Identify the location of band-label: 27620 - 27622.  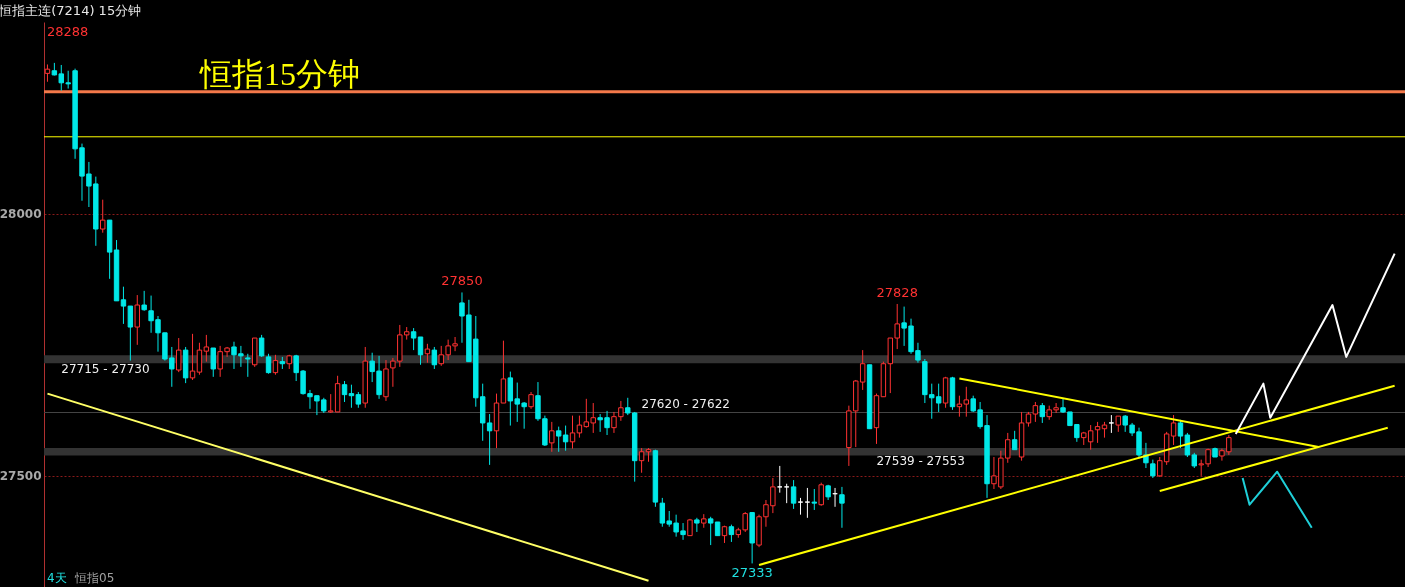
(685, 403).